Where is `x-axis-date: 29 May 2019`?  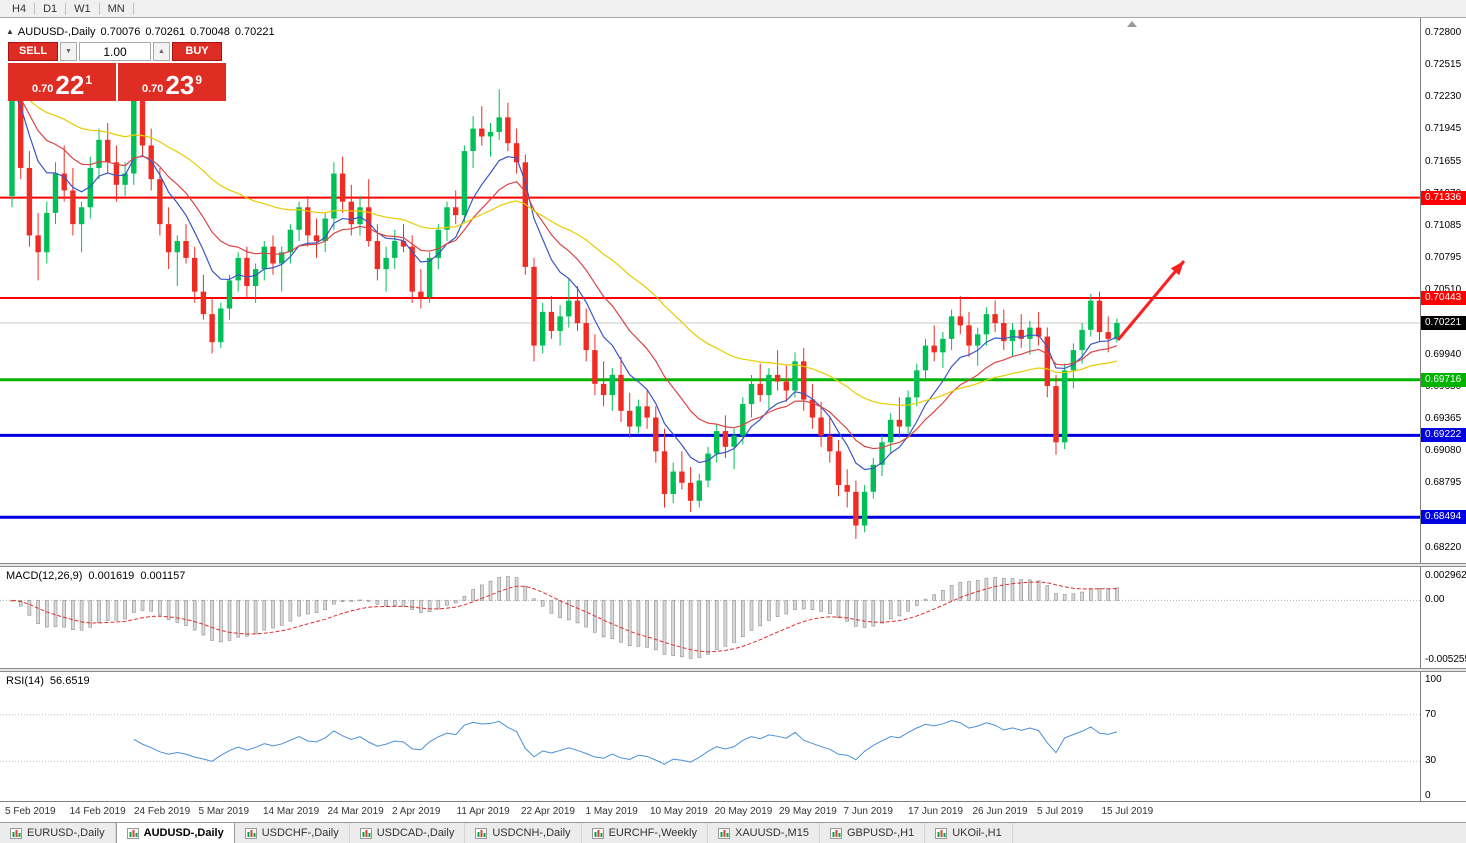 x-axis-date: 29 May 2019 is located at coordinates (808, 811).